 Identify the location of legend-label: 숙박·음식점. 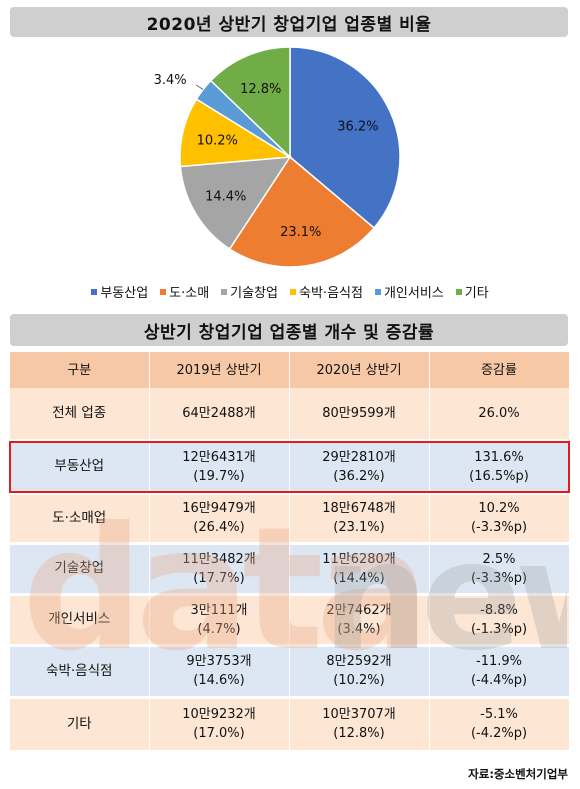
(331, 293).